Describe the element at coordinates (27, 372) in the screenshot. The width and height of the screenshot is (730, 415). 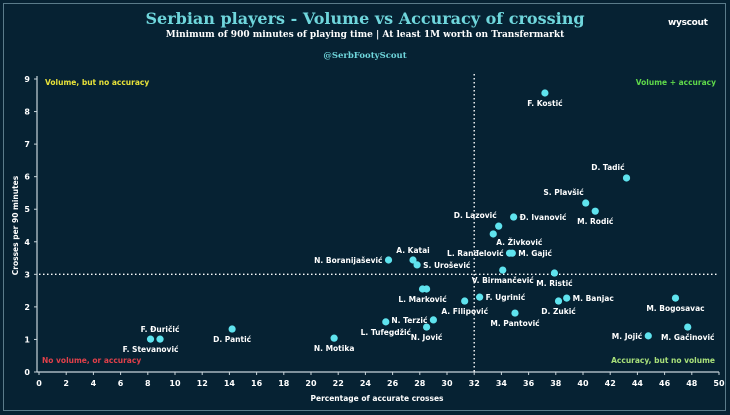
I see `y-tick-label: 0` at that location.